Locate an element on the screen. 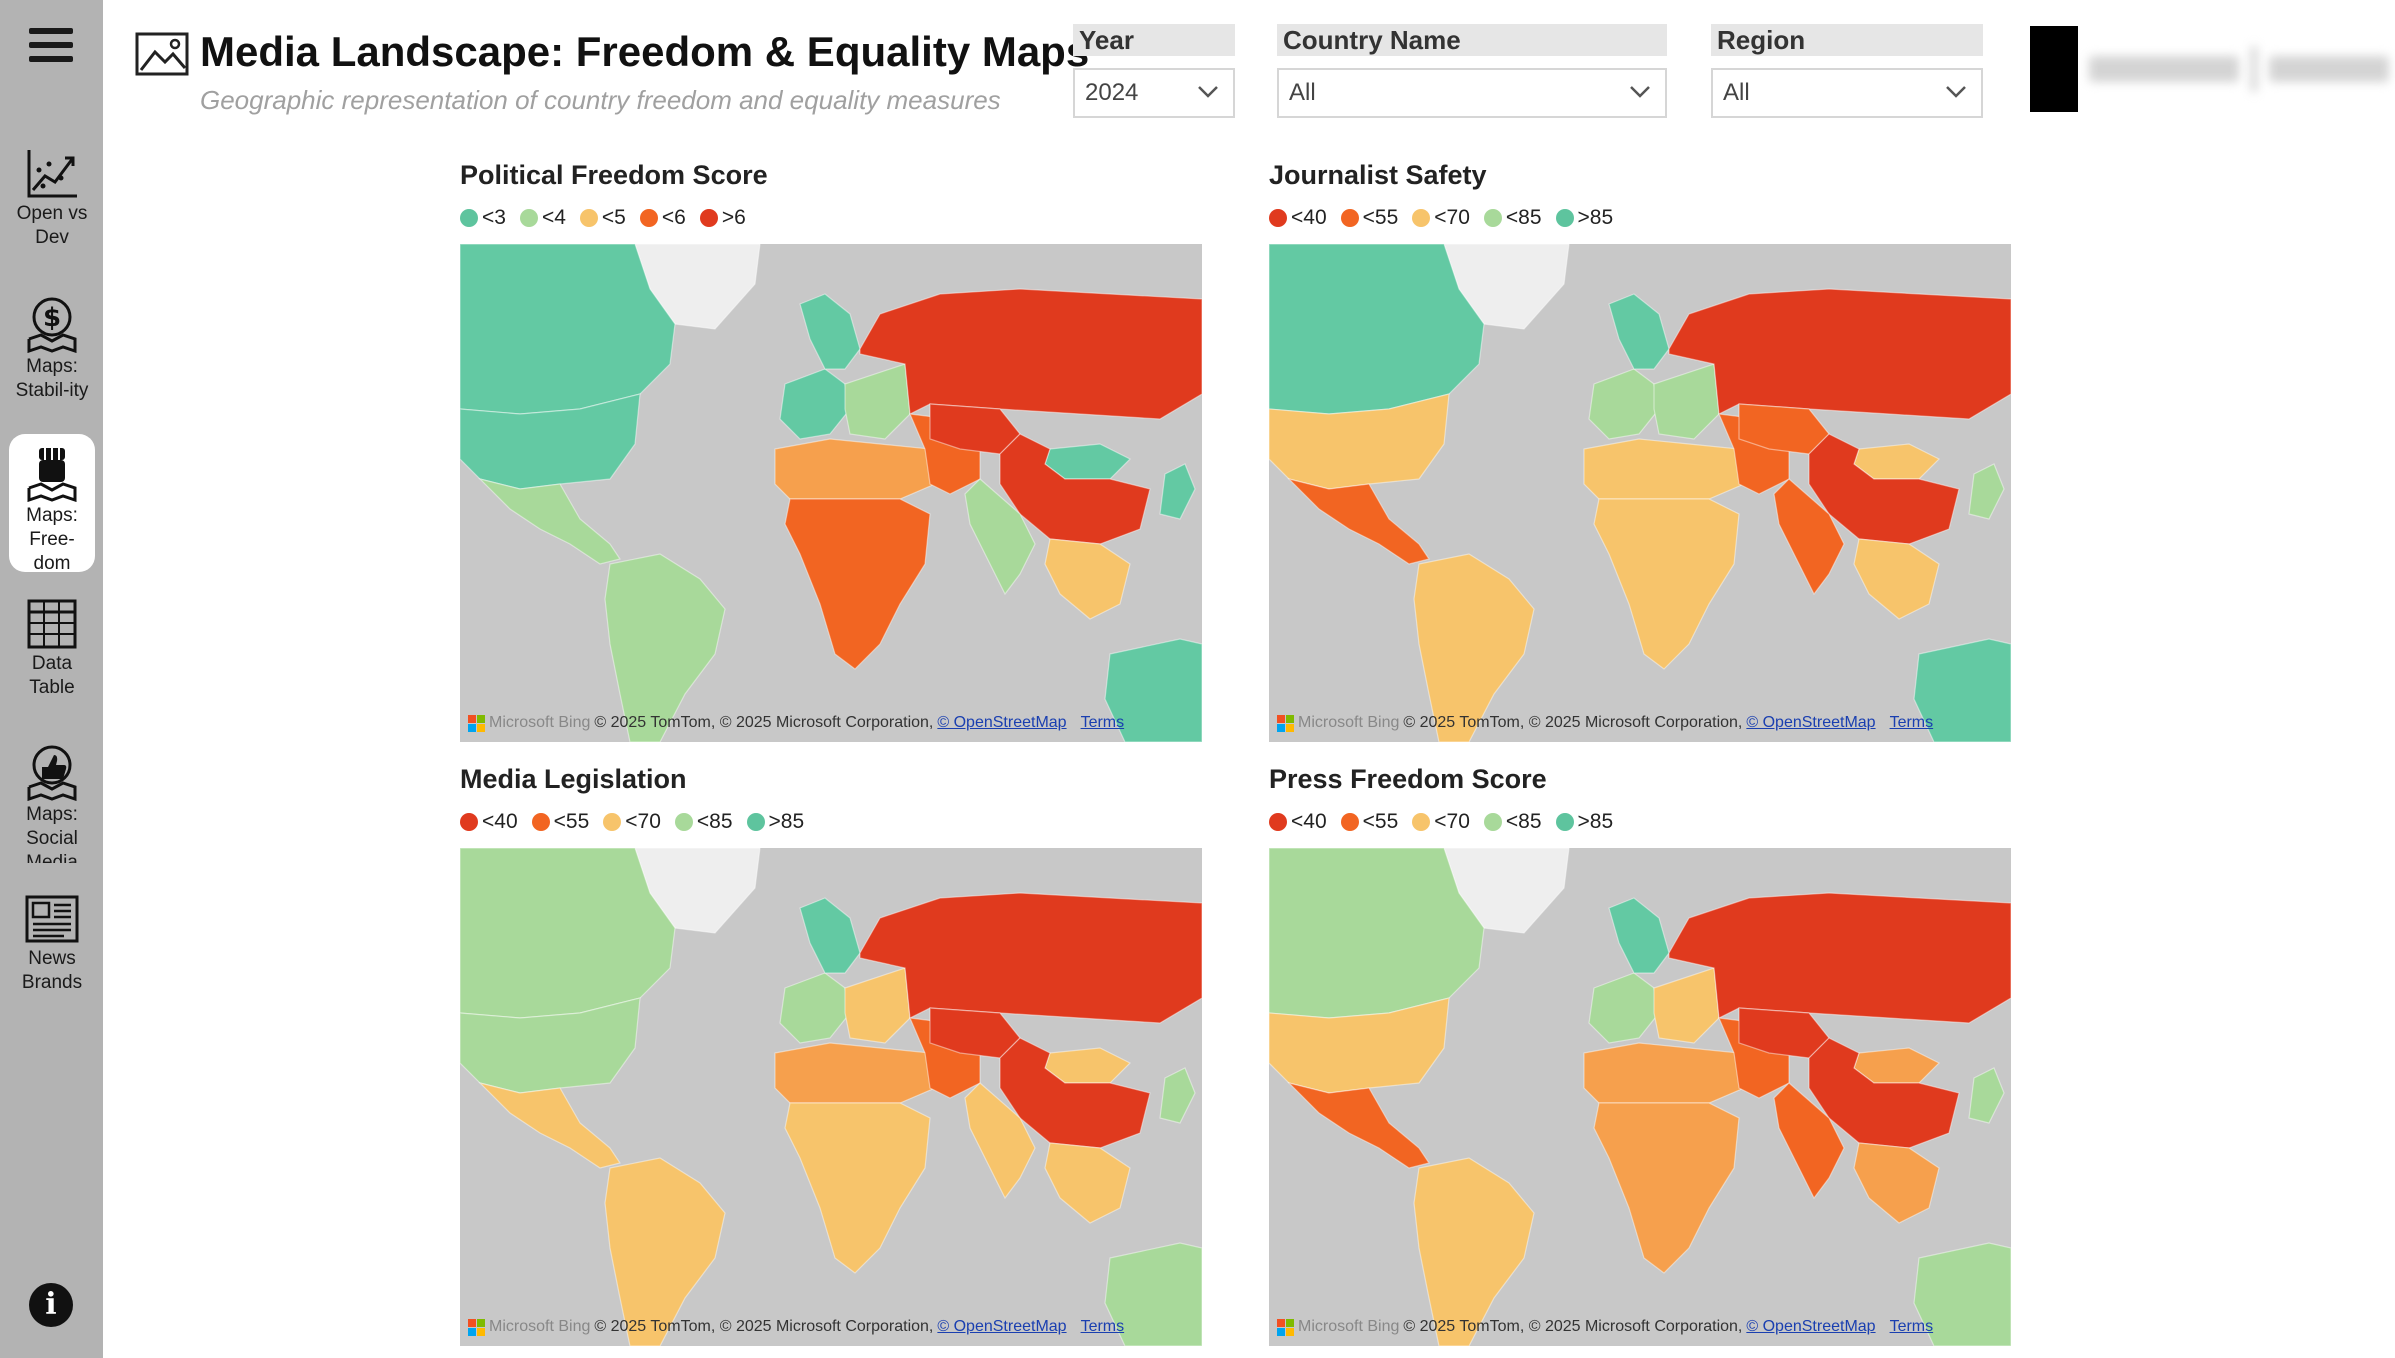  year-dropdown: 2024 is located at coordinates (1154, 93).